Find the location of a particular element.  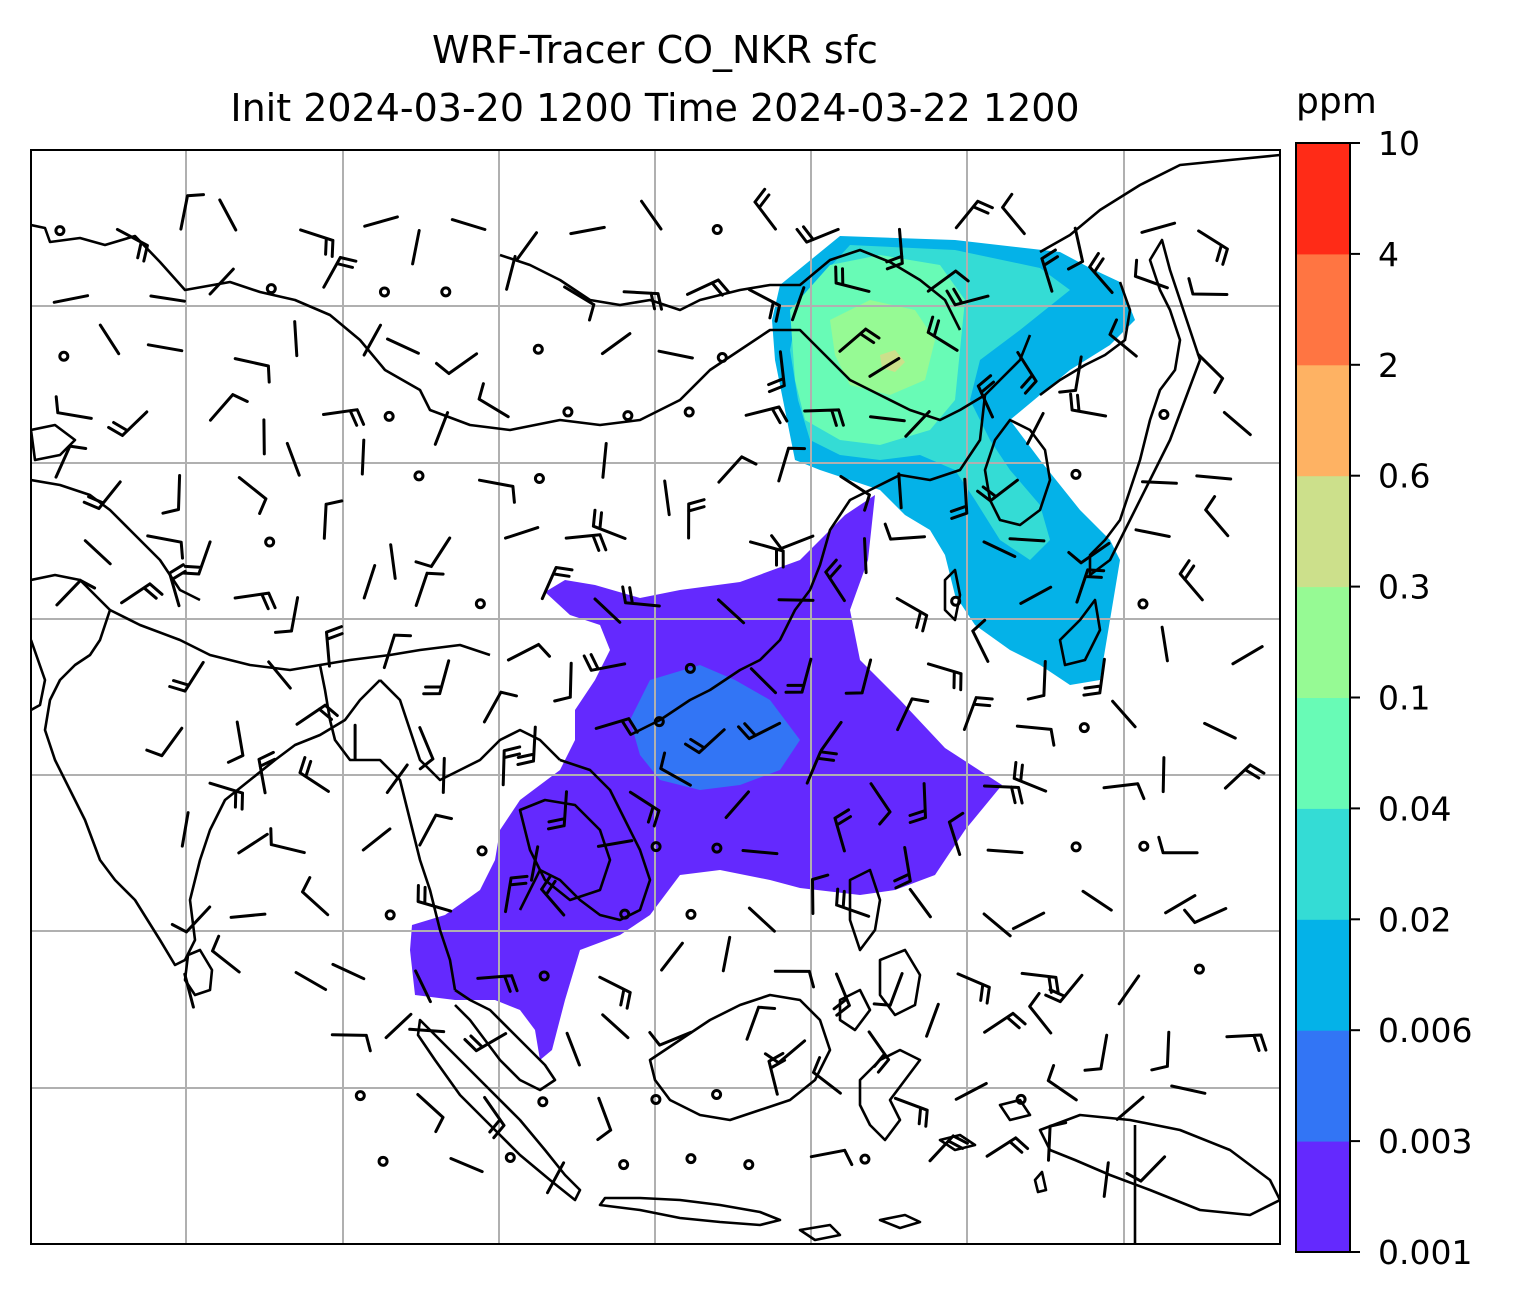

colorbar-tick-label: 2 is located at coordinates (1388, 365).